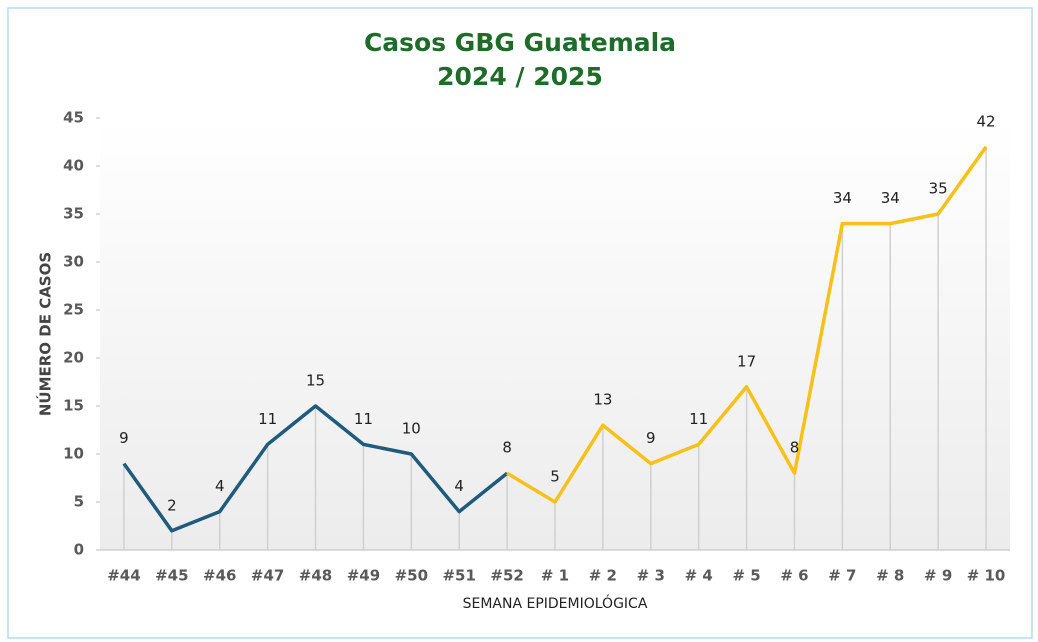 This screenshot has width=1038, height=642. What do you see at coordinates (651, 576) in the screenshot?
I see `x-tick-label: # 3` at bounding box center [651, 576].